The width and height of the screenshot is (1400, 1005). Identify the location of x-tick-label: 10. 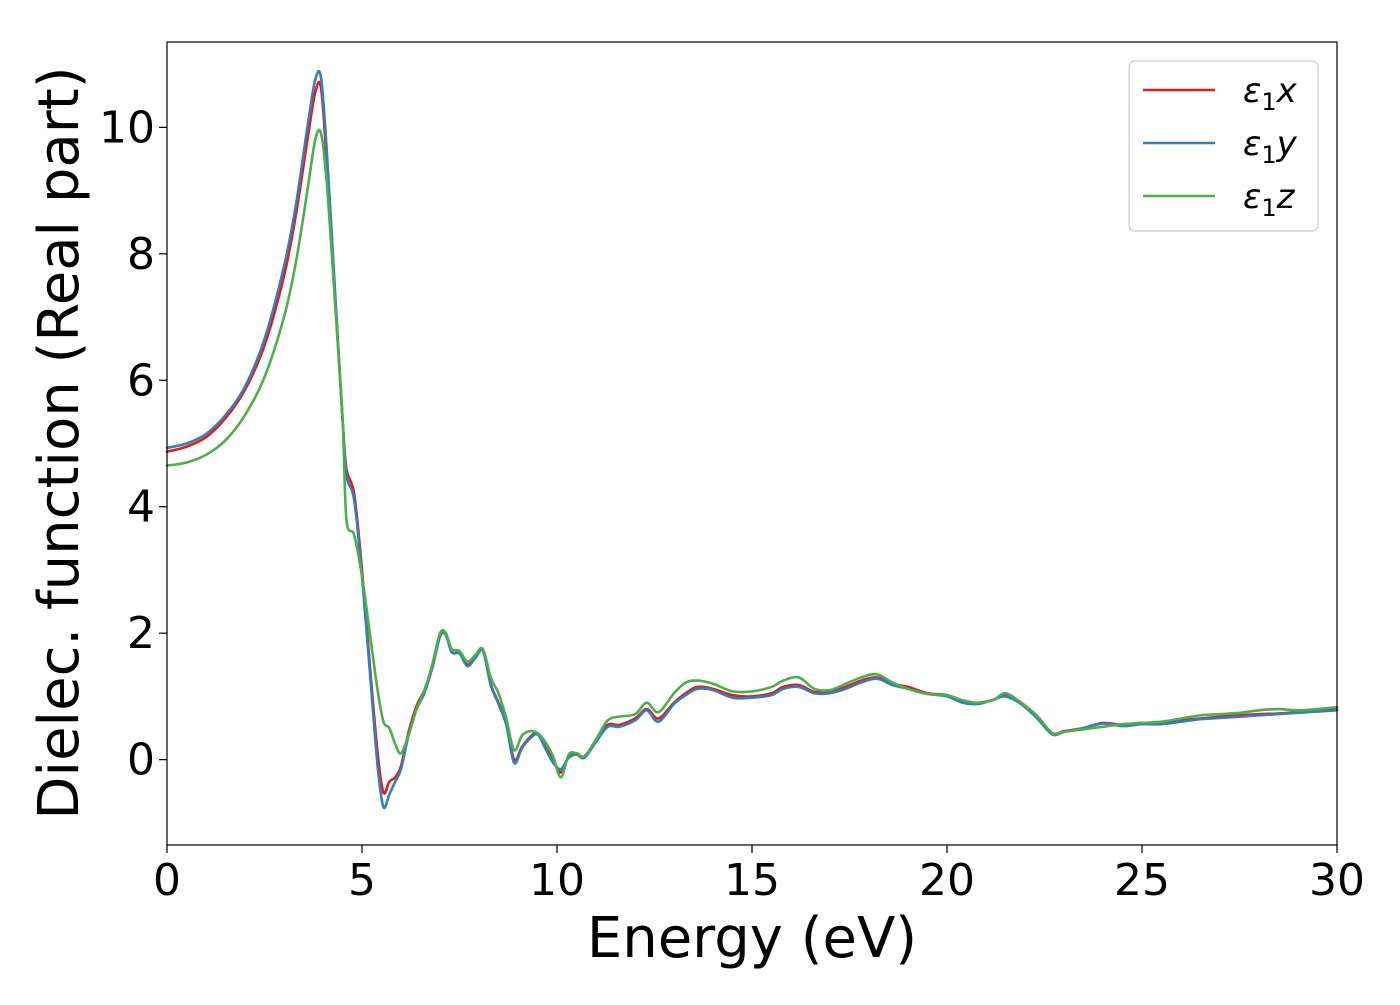
(557, 880).